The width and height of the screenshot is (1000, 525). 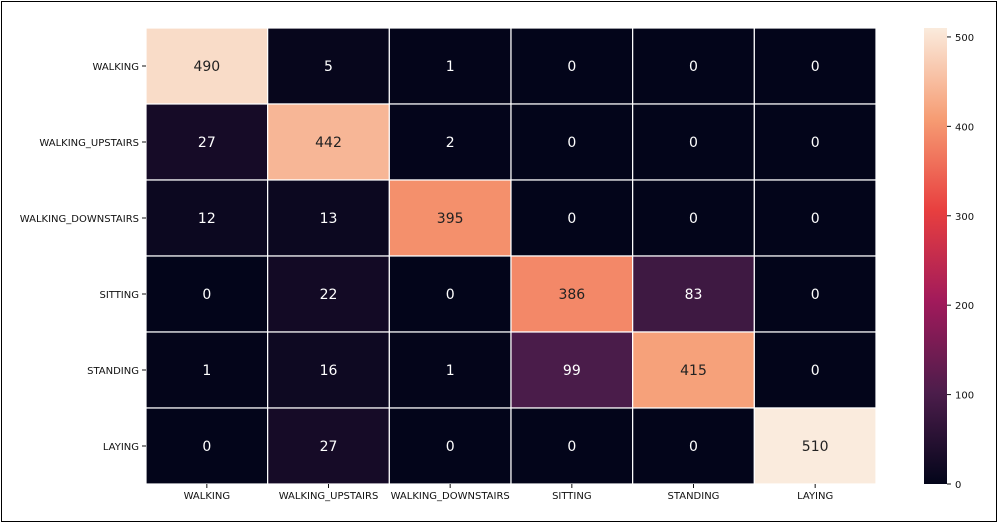 I want to click on x-tick-label: SITTING, so click(x=572, y=496).